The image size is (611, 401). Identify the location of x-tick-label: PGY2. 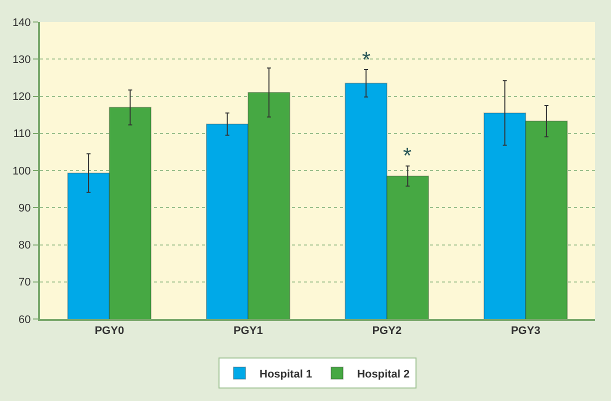
(387, 331).